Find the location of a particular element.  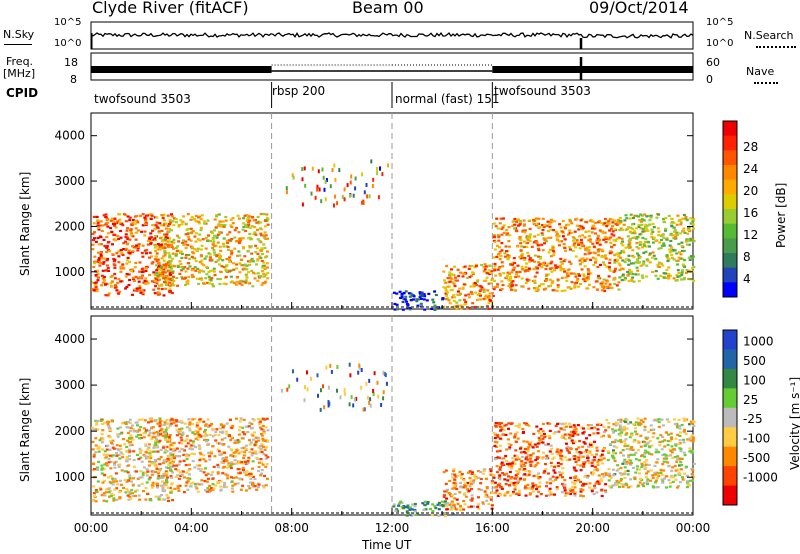

noise-left-tick-bottom: 10^0 is located at coordinates (68, 43).